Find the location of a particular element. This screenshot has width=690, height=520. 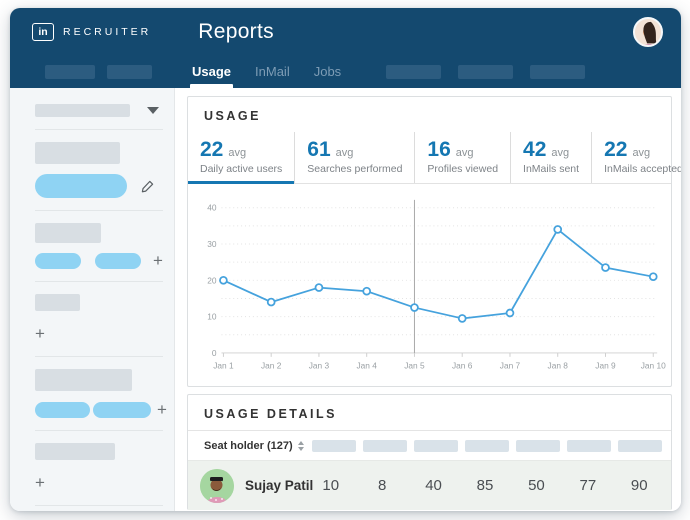

stat-inmails-accepted: 22 avg InMails accepted is located at coordinates (636, 157).